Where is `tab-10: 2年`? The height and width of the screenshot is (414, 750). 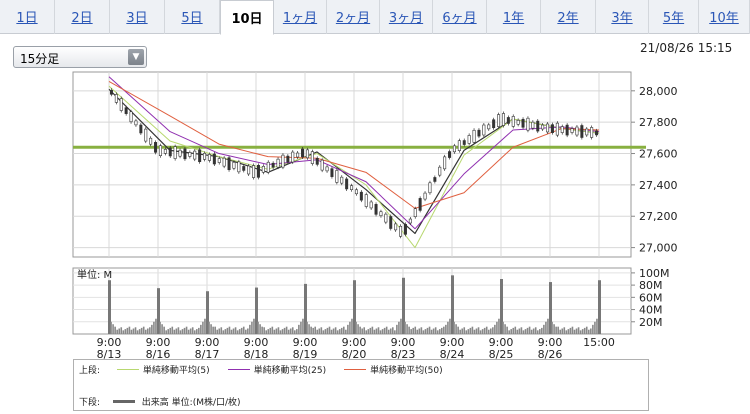 tab-10: 2年 is located at coordinates (568, 17).